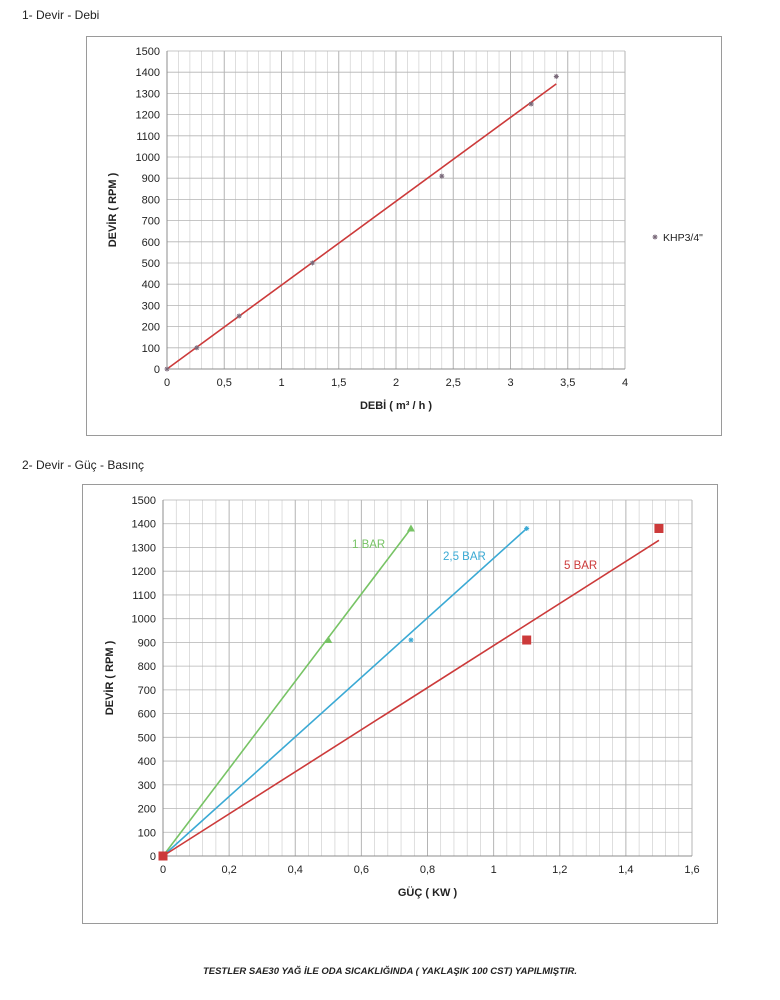 The height and width of the screenshot is (1000, 780). Describe the element at coordinates (83, 465) in the screenshot. I see `chart2-section-title: 2- Devir - Güç - Basınç` at that location.